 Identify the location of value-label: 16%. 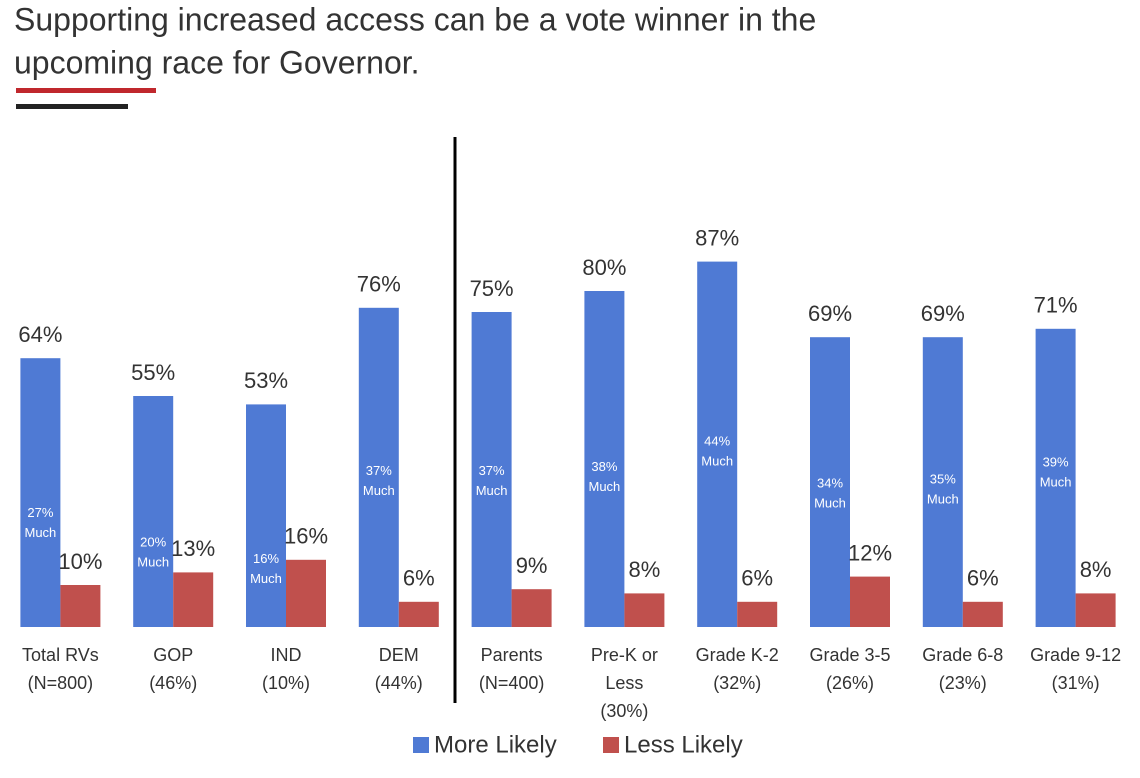
(306, 536).